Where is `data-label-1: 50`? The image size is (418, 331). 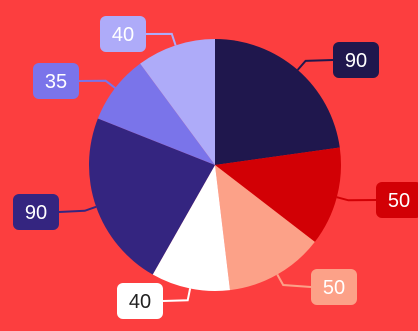
data-label-1: 50 is located at coordinates (399, 201).